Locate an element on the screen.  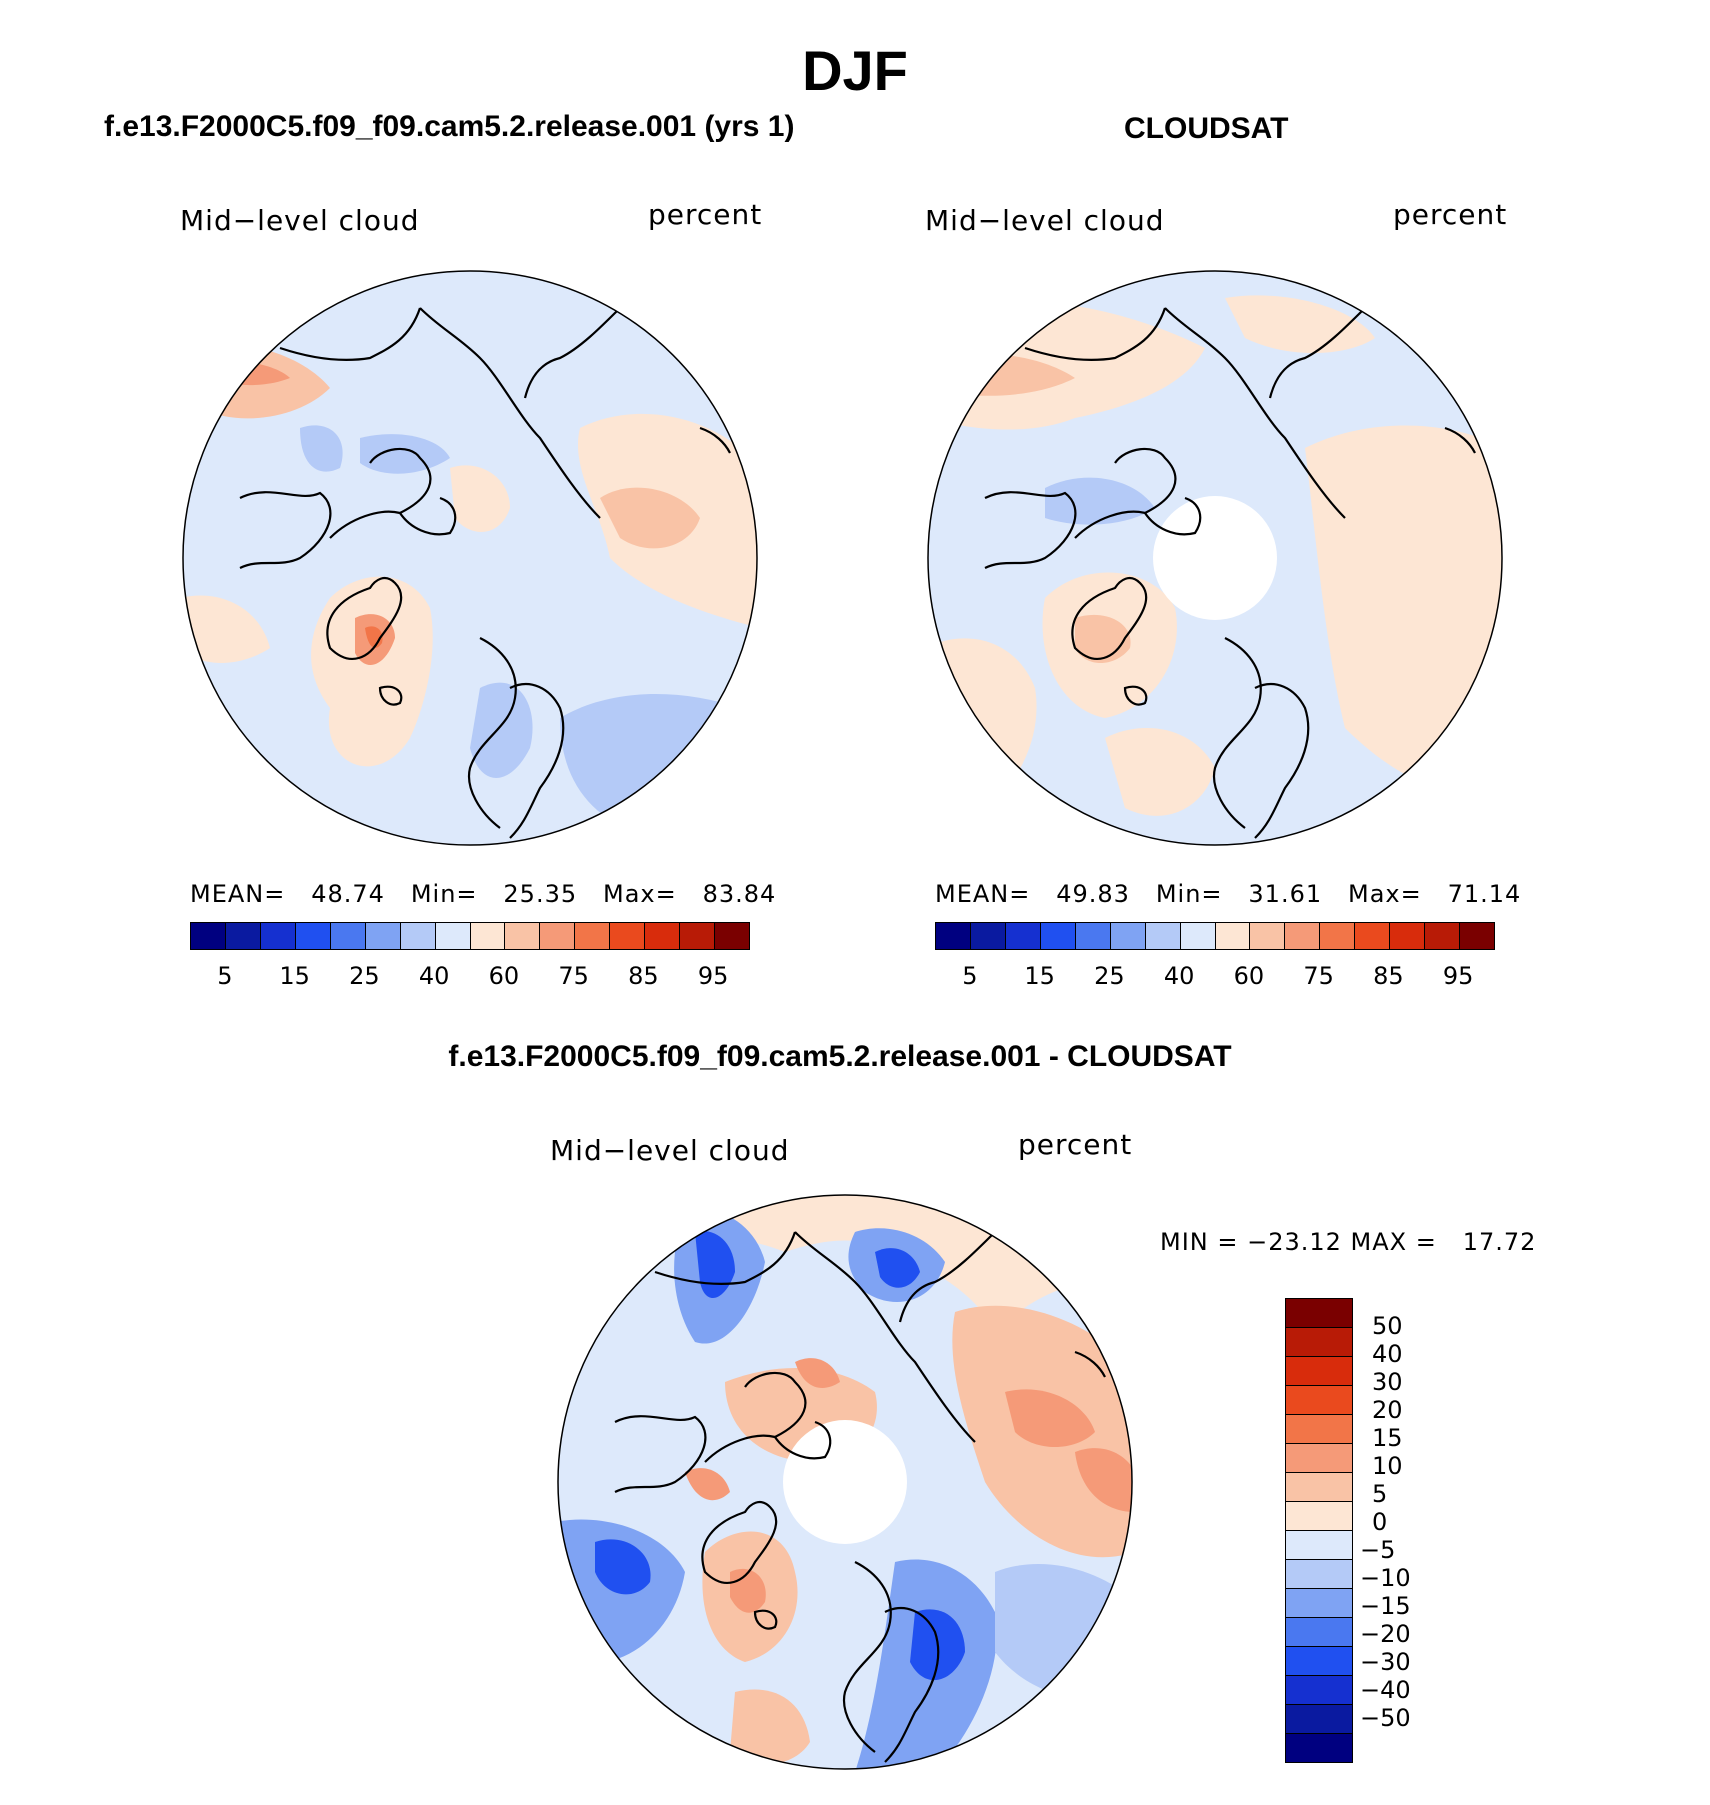
panel3-tick-label: −50 is located at coordinates (1385, 1718).